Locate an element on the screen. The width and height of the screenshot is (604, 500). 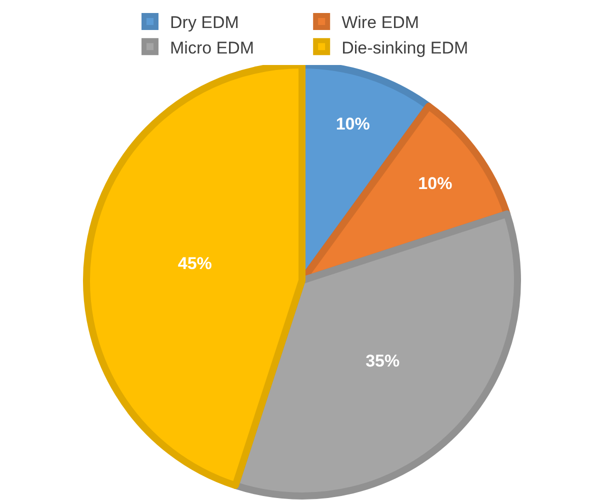
legend-label: Micro EDM is located at coordinates (212, 48).